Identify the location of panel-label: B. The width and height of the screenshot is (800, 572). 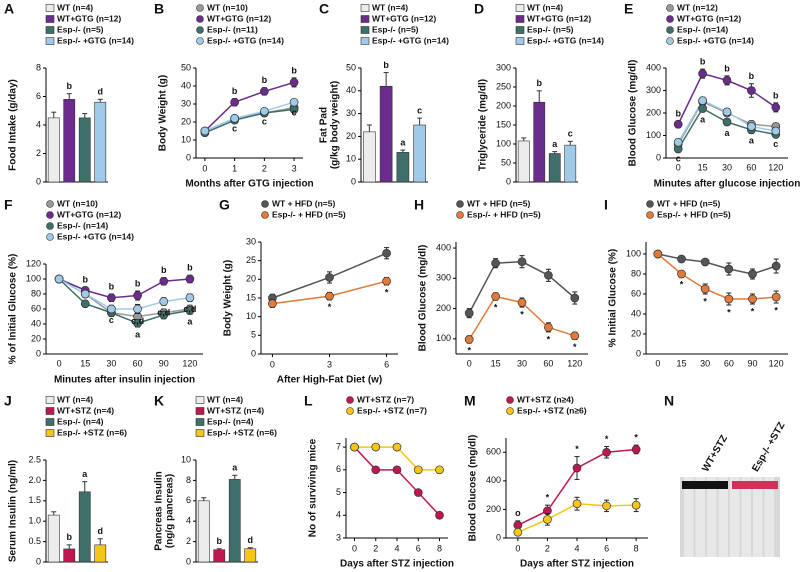
(159, 9).